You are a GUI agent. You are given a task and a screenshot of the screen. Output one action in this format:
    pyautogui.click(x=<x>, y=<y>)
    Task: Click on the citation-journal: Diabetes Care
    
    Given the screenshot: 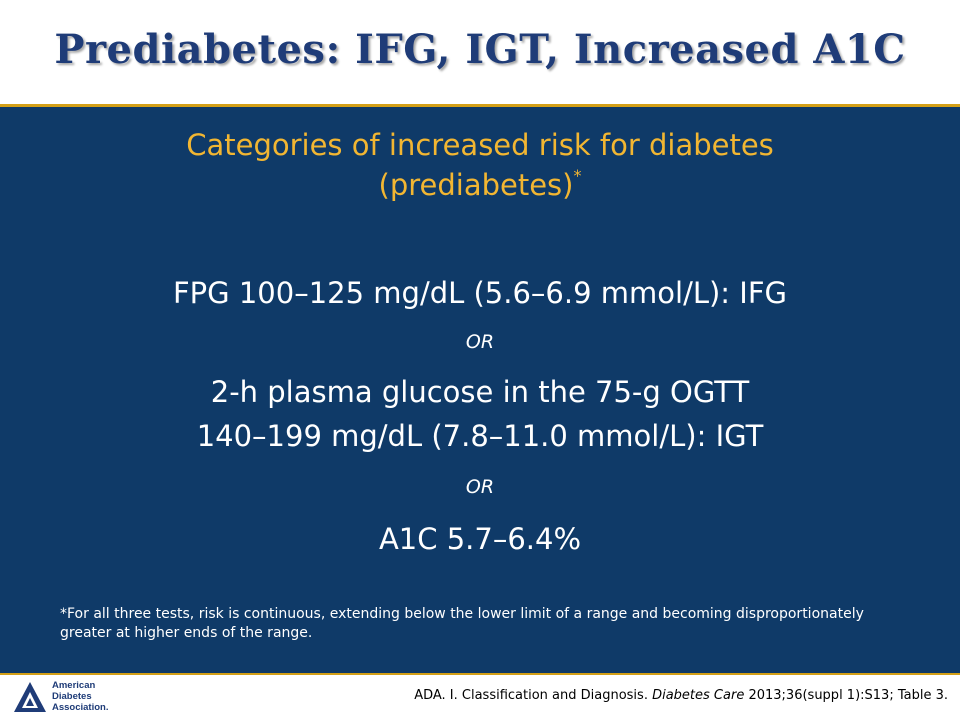 What is the action you would take?
    pyautogui.click(x=698, y=695)
    